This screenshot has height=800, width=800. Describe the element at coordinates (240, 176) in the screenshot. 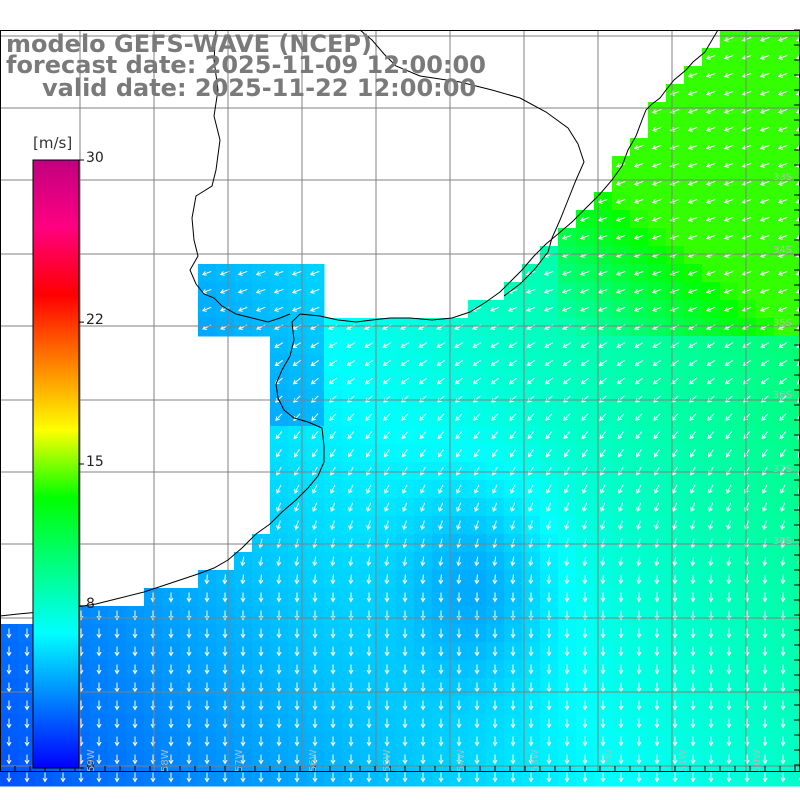

I see `river-plate-estuary` at that location.